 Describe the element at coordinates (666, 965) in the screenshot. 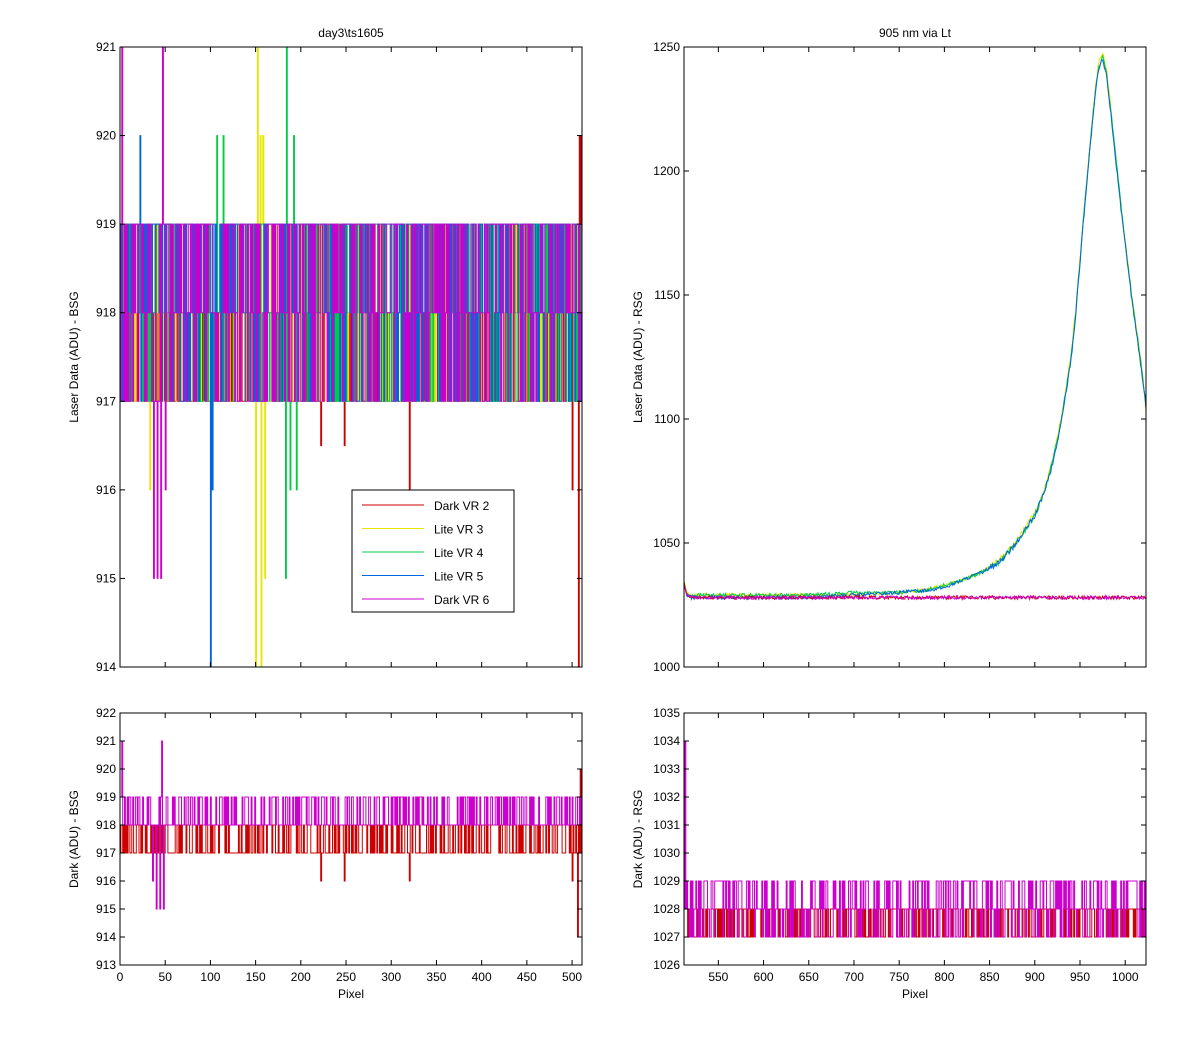

I see `y-tick-label: 1026` at that location.